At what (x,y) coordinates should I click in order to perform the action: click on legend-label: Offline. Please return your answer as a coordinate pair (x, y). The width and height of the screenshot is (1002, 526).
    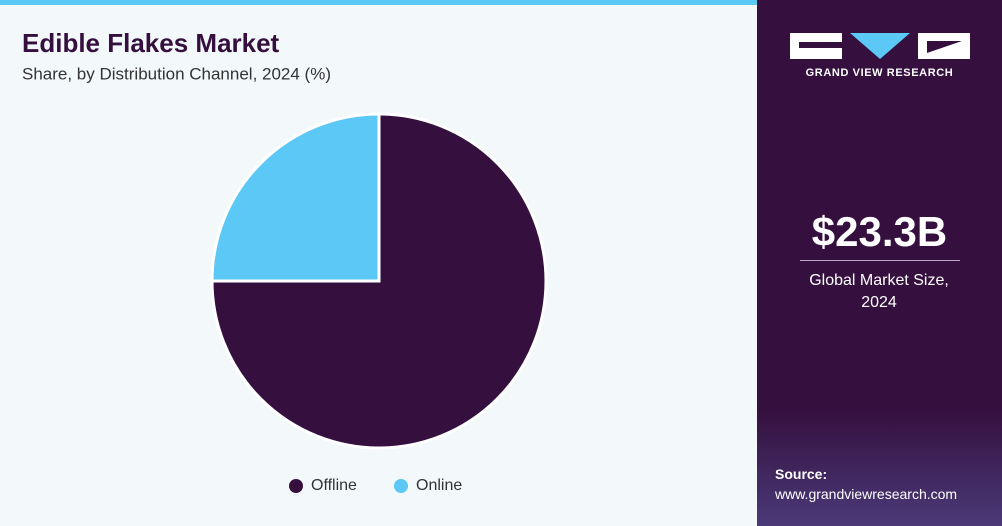
    Looking at the image, I should click on (334, 485).